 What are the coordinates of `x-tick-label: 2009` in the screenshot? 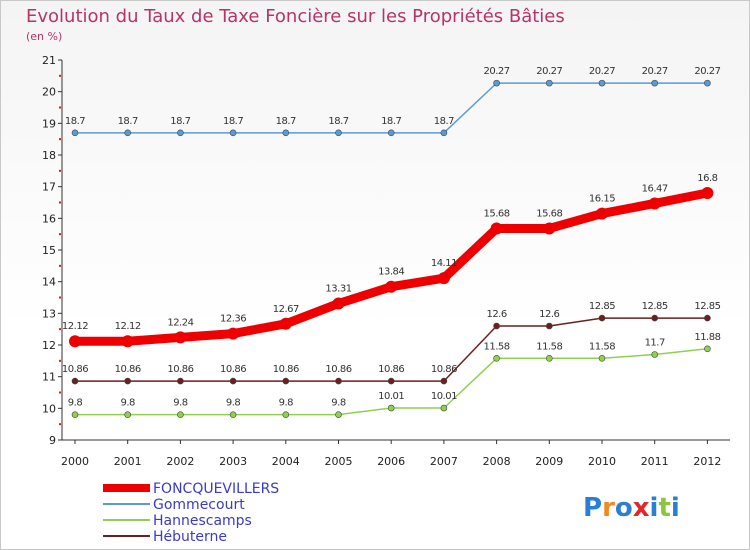 It's located at (549, 461).